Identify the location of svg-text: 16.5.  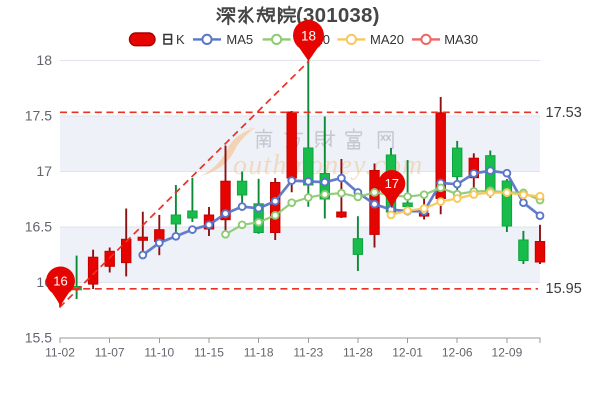
(38, 227).